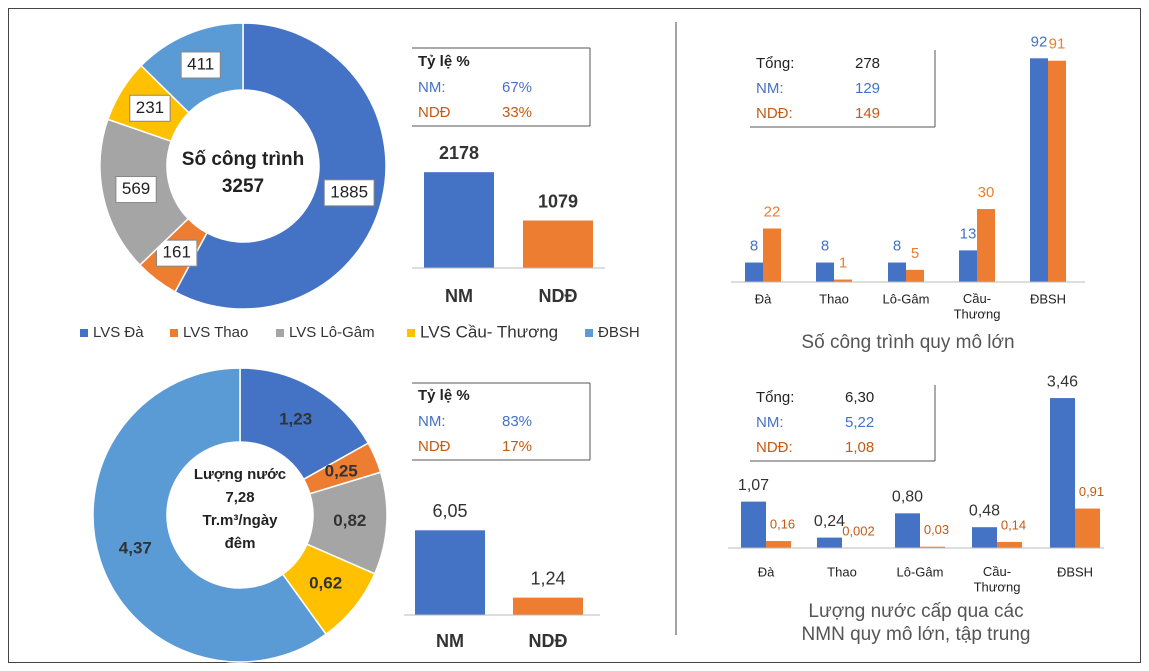 The width and height of the screenshot is (1149, 671). Describe the element at coordinates (772, 211) in the screenshot. I see `value-label: 22` at that location.